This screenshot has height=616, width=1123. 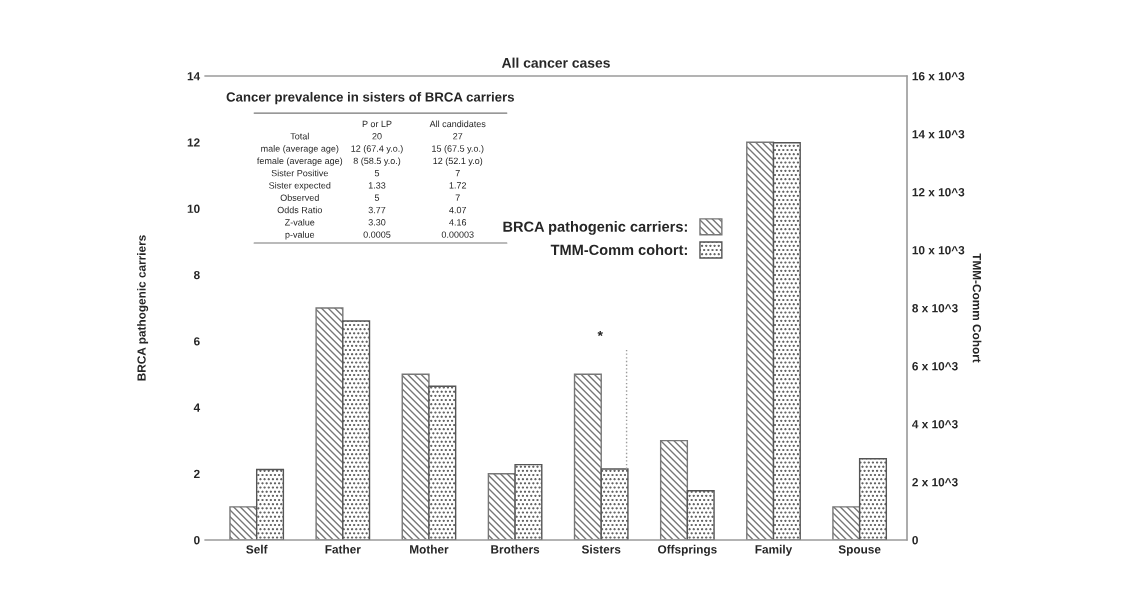 What do you see at coordinates (193, 208) in the screenshot?
I see `y-tick-label: 10` at bounding box center [193, 208].